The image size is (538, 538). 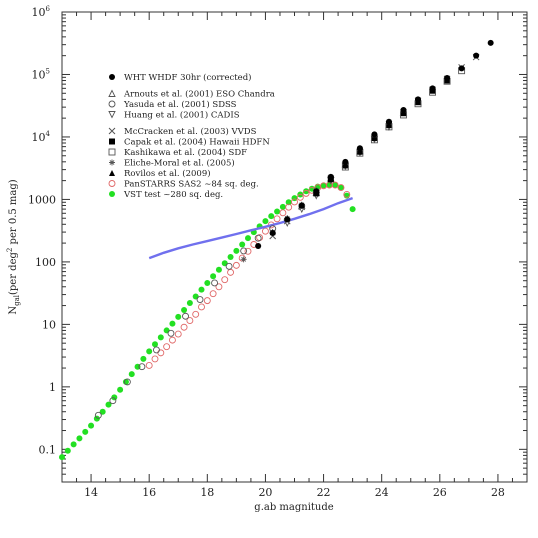 I want to click on x-tick-label: 24, so click(x=382, y=492).